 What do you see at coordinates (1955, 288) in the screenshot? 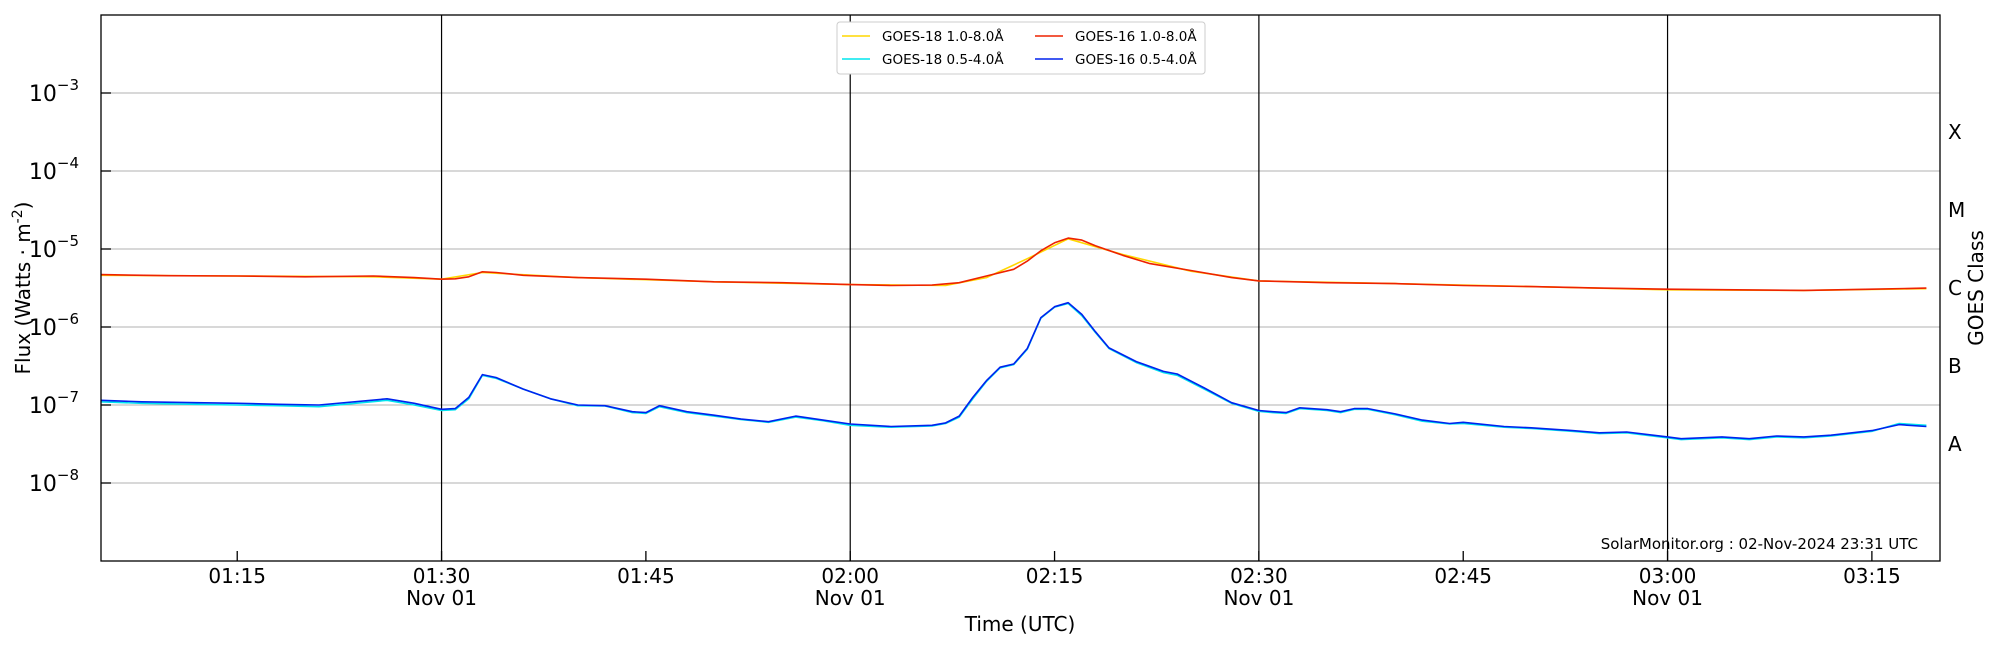
I see `goes-class-label: C` at bounding box center [1955, 288].